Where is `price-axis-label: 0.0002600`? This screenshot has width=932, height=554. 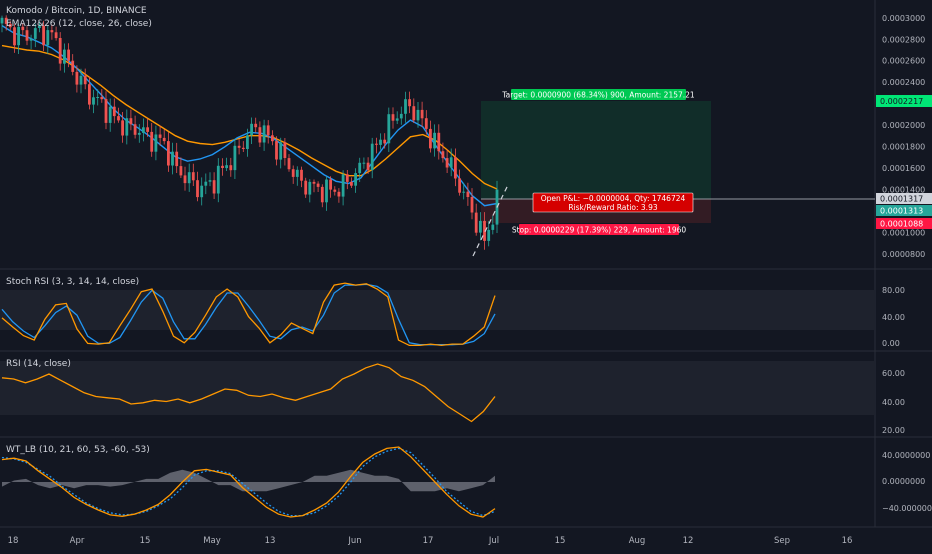
price-axis-label: 0.0002600 is located at coordinates (903, 61).